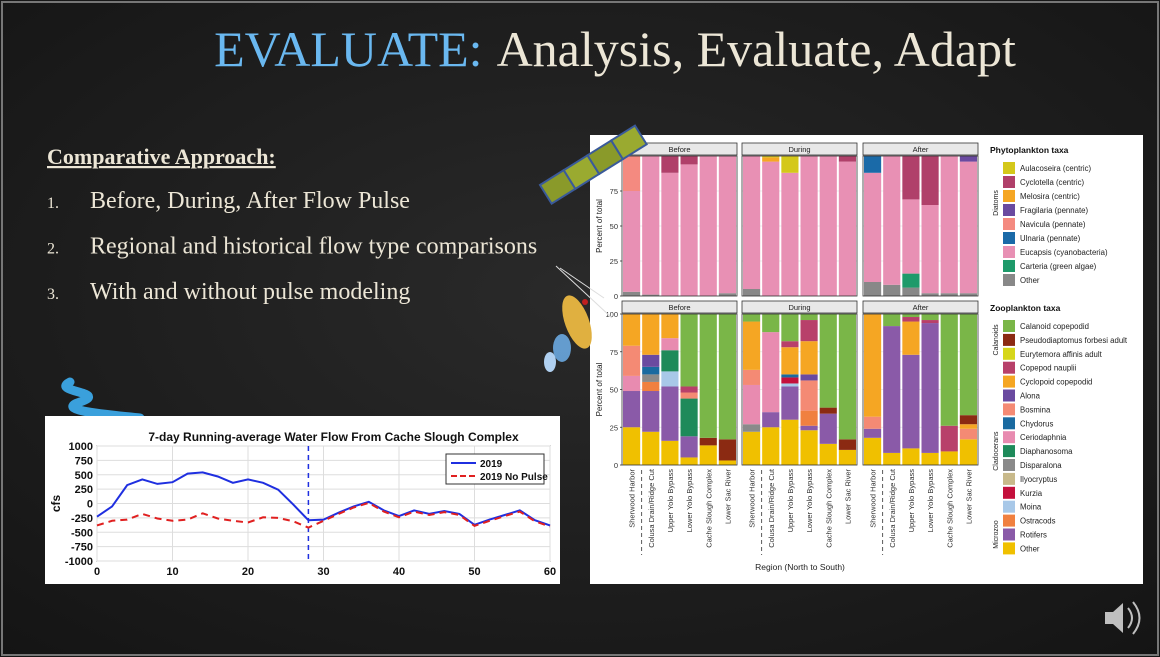 The height and width of the screenshot is (657, 1160). Describe the element at coordinates (161, 156) in the screenshot. I see `section-heading: Comparative Approach:` at that location.